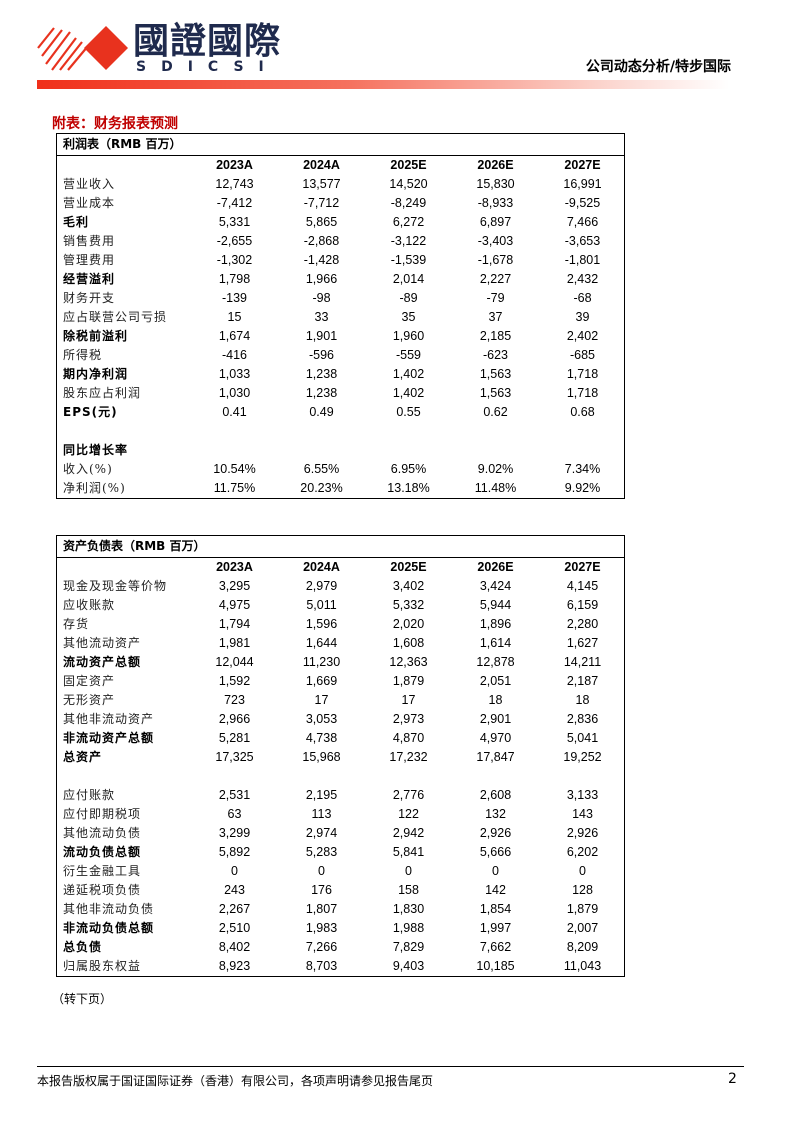  Describe the element at coordinates (495, 719) in the screenshot. I see `cell-value: 2,901` at that location.